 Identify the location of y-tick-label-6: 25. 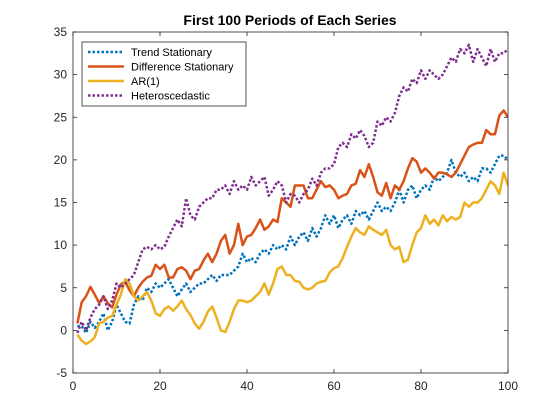
(61, 117).